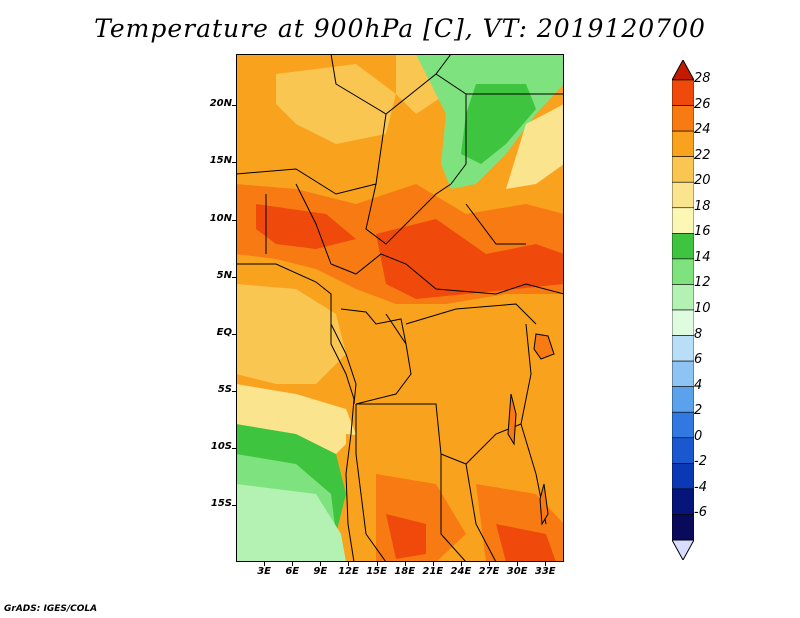 This screenshot has width=800, height=618. Describe the element at coordinates (461, 571) in the screenshot. I see `lon-tick-label: 24E` at that location.